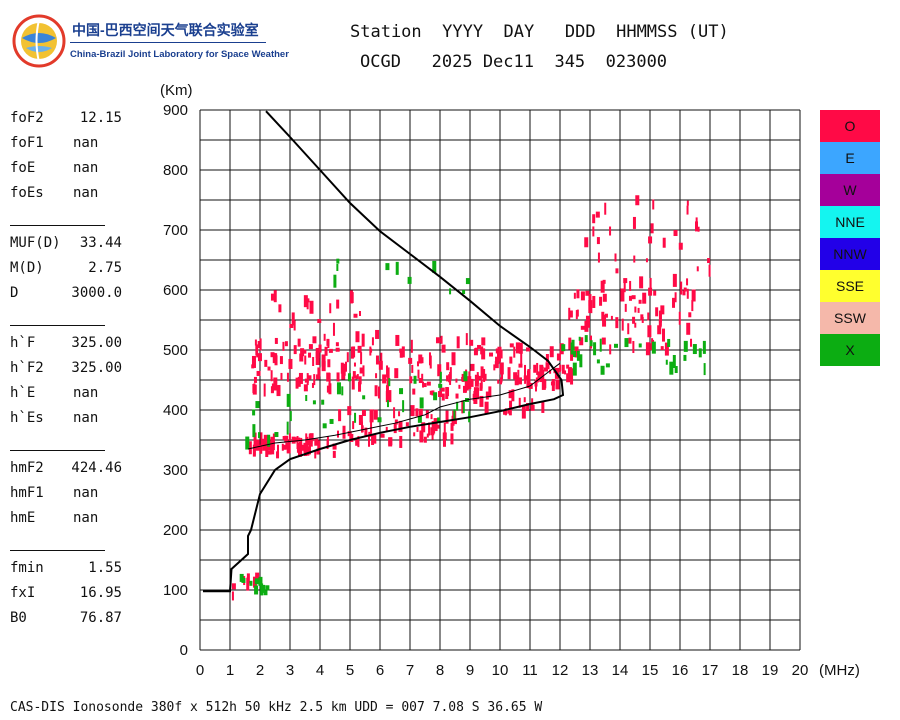 The height and width of the screenshot is (720, 900). What do you see at coordinates (27, 368) in the screenshot?
I see `param-label: h`F2` at bounding box center [27, 368].